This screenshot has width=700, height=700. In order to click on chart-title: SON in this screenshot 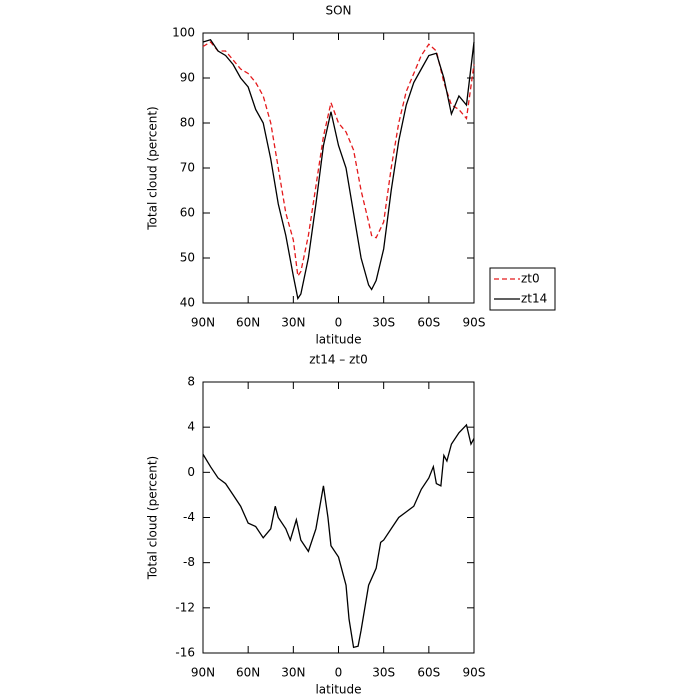, I will do `click(338, 11)`.